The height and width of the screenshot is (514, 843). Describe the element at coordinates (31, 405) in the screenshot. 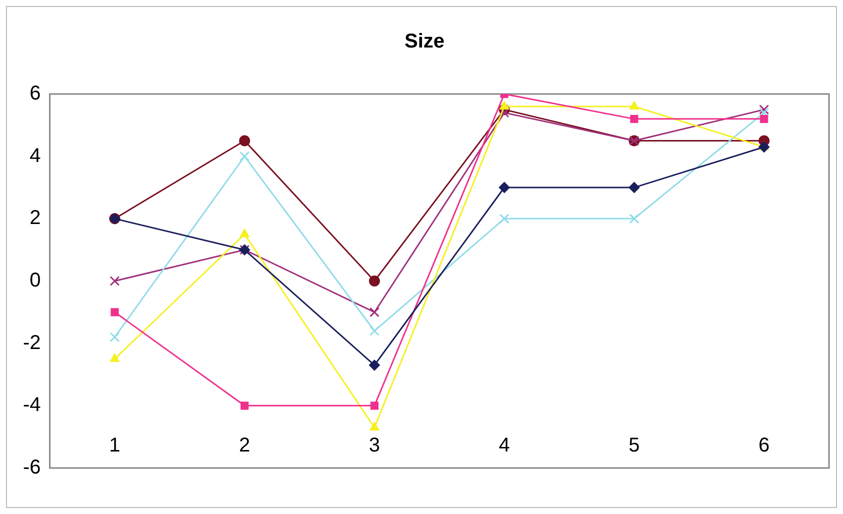

I see `y-tick-label: -4` at that location.